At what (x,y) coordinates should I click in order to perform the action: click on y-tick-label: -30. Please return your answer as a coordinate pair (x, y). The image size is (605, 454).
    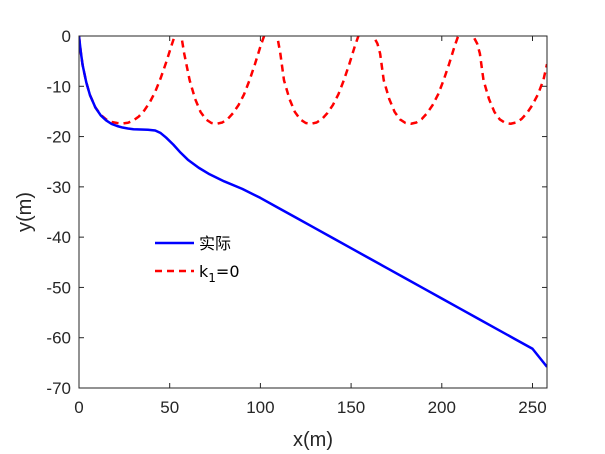
    Looking at the image, I should click on (58, 187).